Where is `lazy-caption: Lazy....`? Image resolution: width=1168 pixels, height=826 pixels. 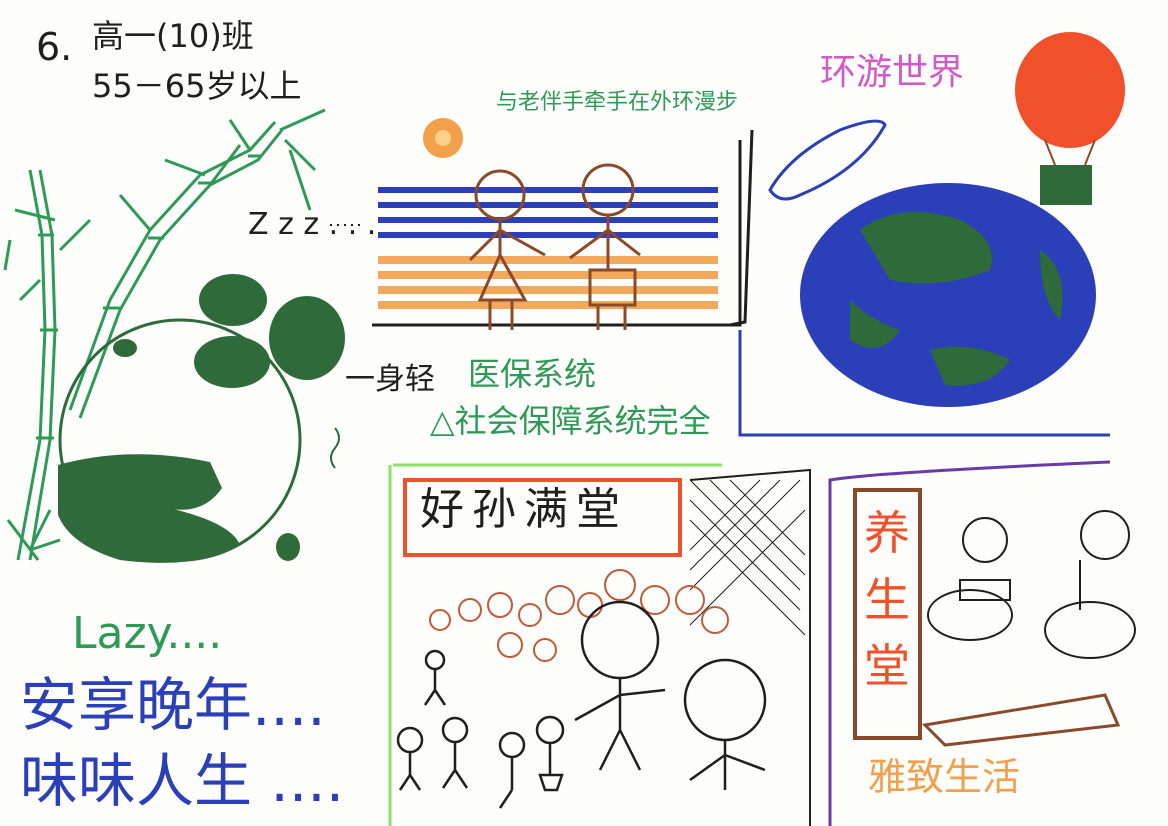 lazy-caption: Lazy.... is located at coordinates (147, 633).